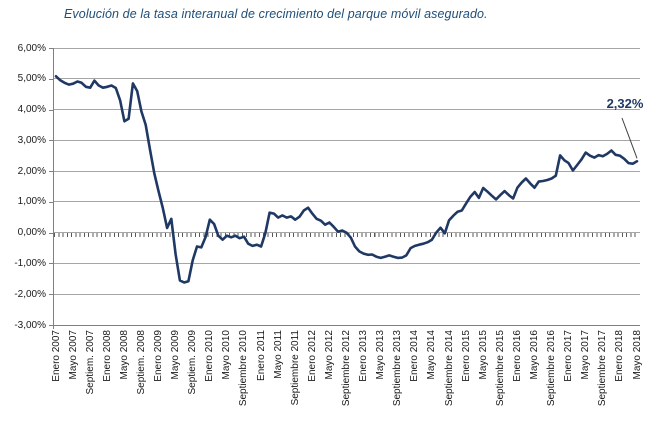  What do you see at coordinates (625, 103) in the screenshot?
I see `annotation-label: 2,32%` at bounding box center [625, 103].